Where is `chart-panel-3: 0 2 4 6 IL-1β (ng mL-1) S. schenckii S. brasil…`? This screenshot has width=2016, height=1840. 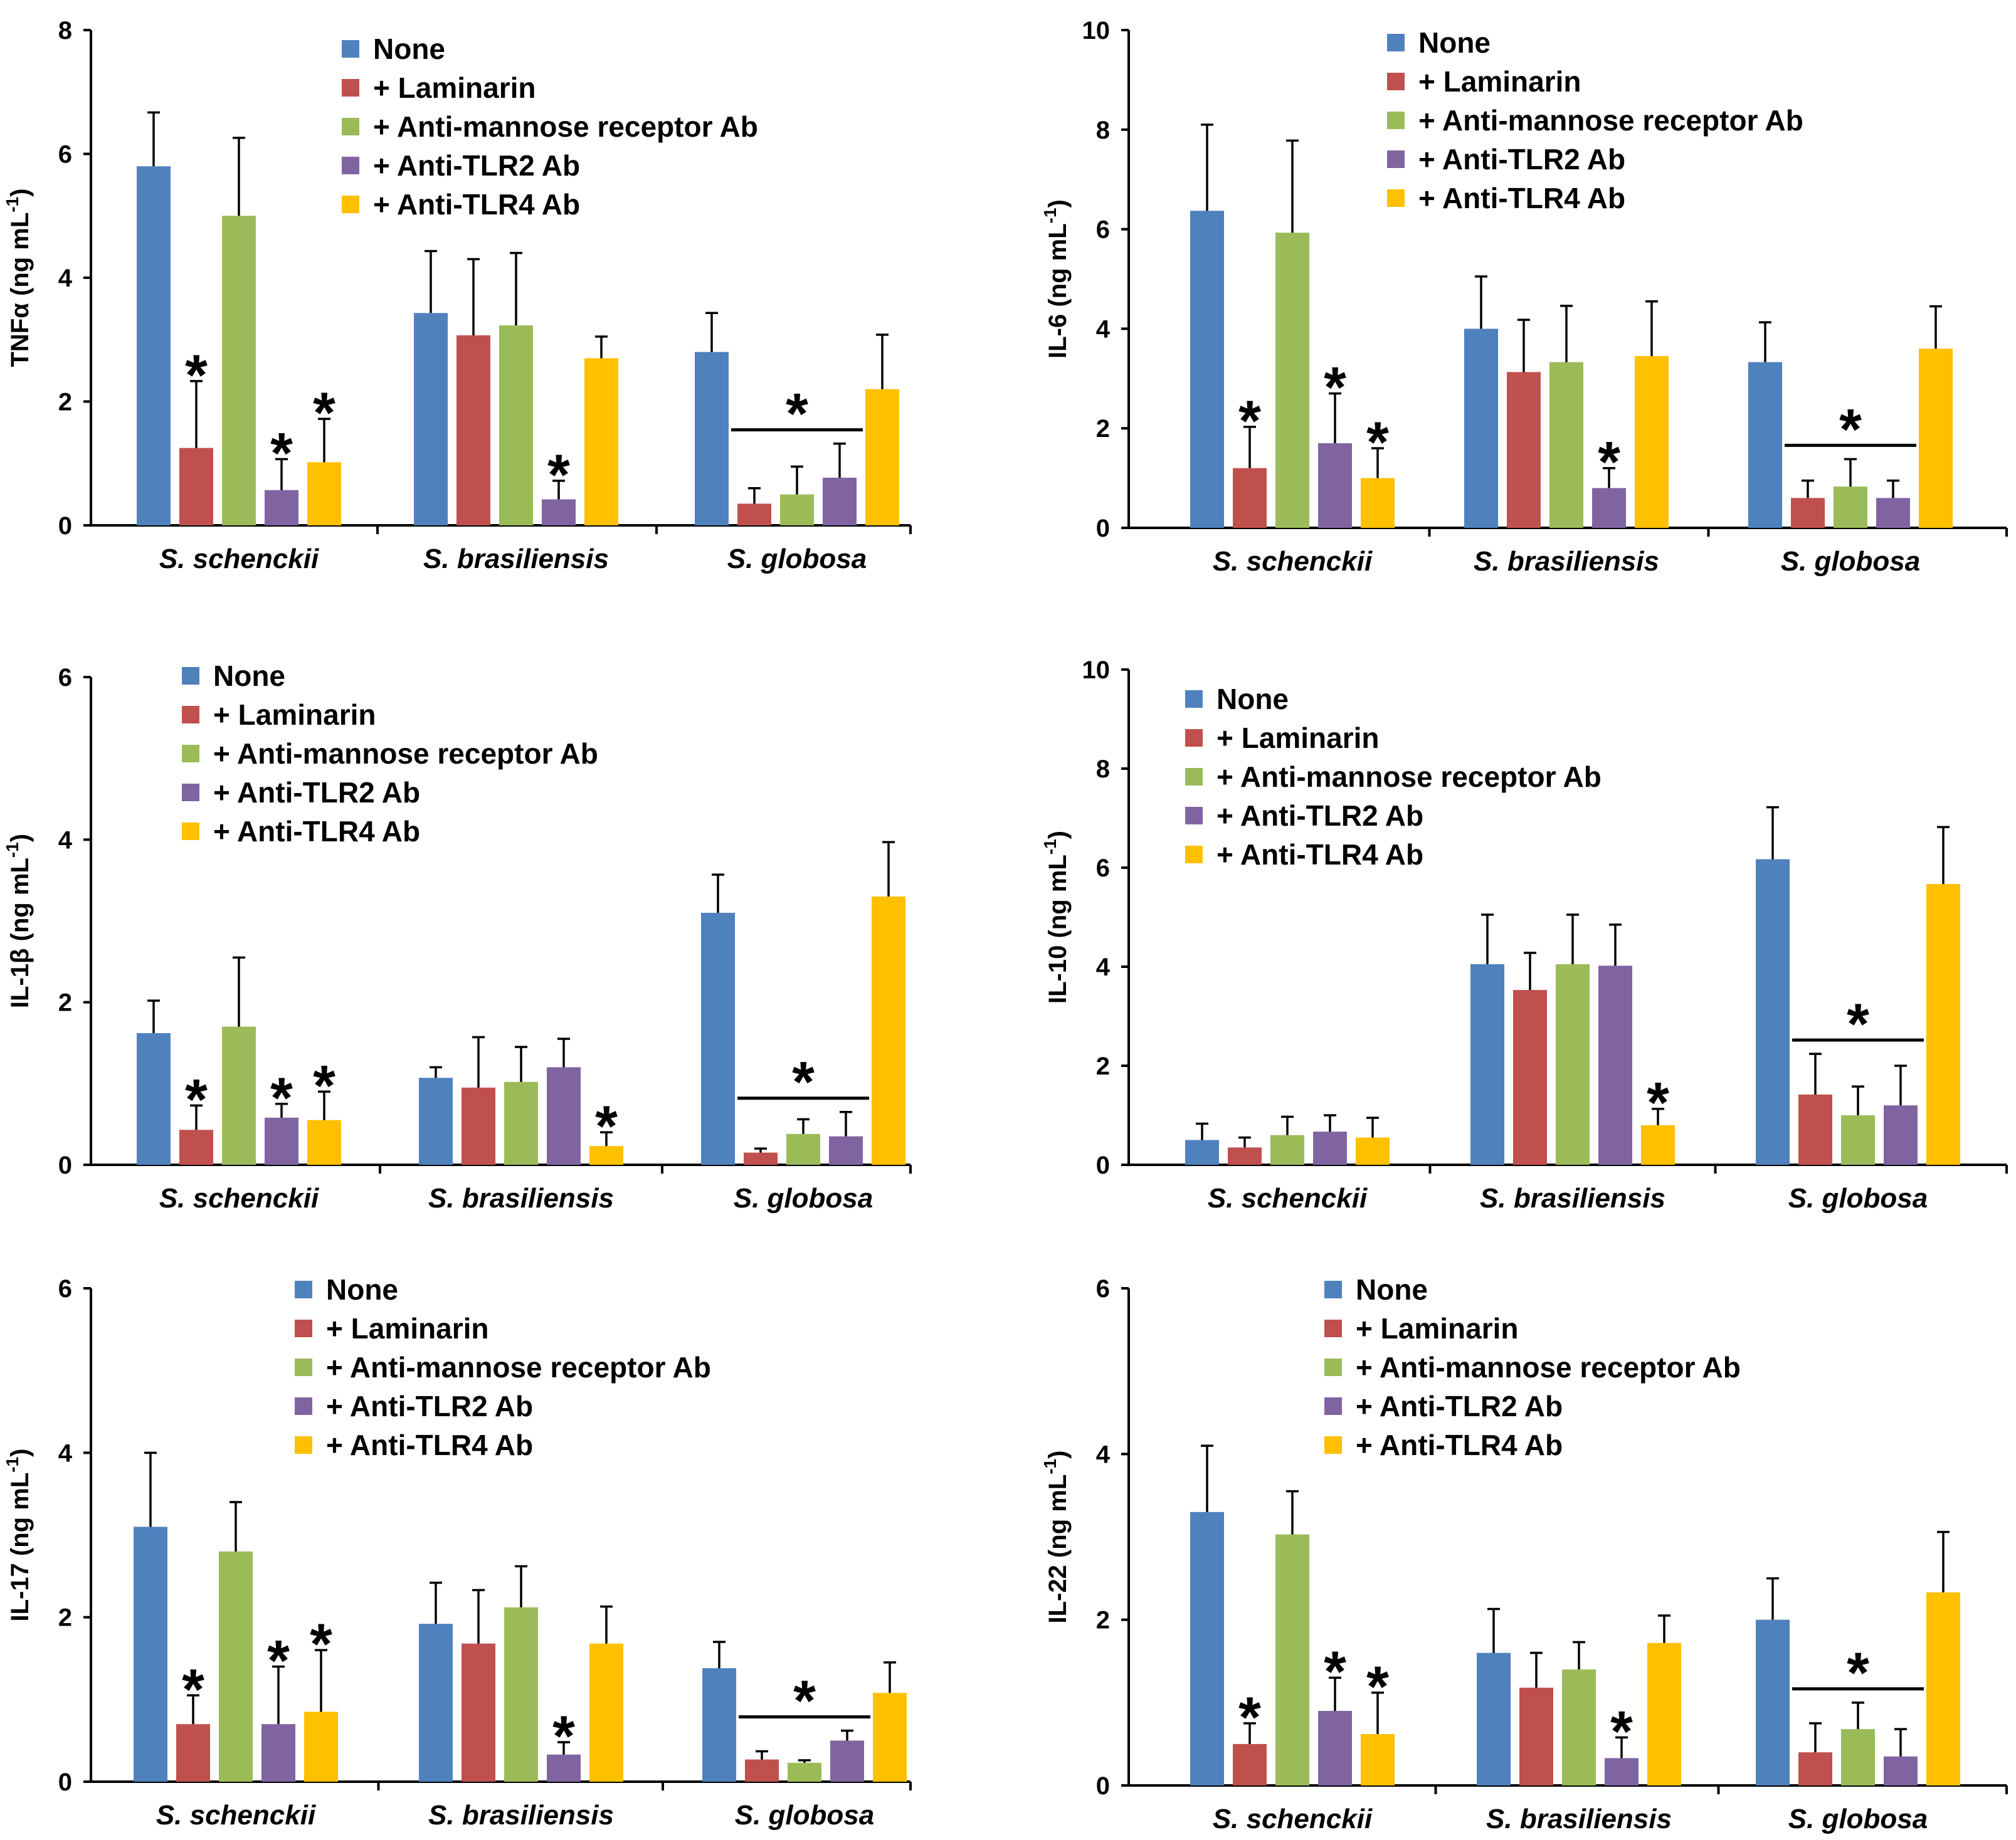 chart-panel-3: 0 2 4 6 IL-1β (ng mL-1) S. schenckii S. brasil… is located at coordinates (457, 937).